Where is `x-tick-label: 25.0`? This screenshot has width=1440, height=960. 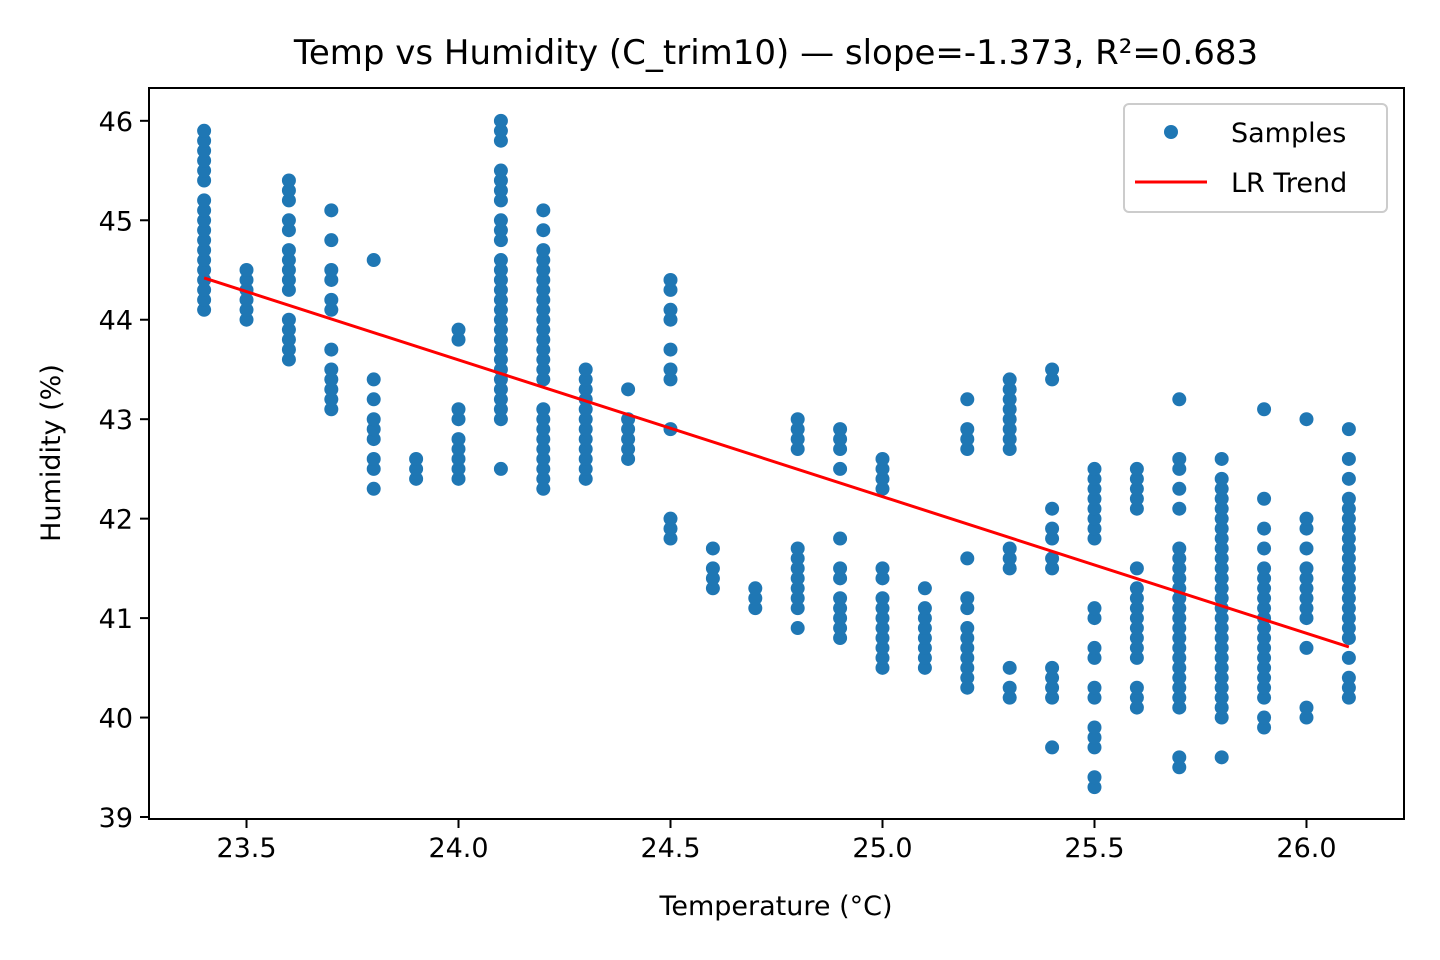 x-tick-label: 25.0 is located at coordinates (882, 848).